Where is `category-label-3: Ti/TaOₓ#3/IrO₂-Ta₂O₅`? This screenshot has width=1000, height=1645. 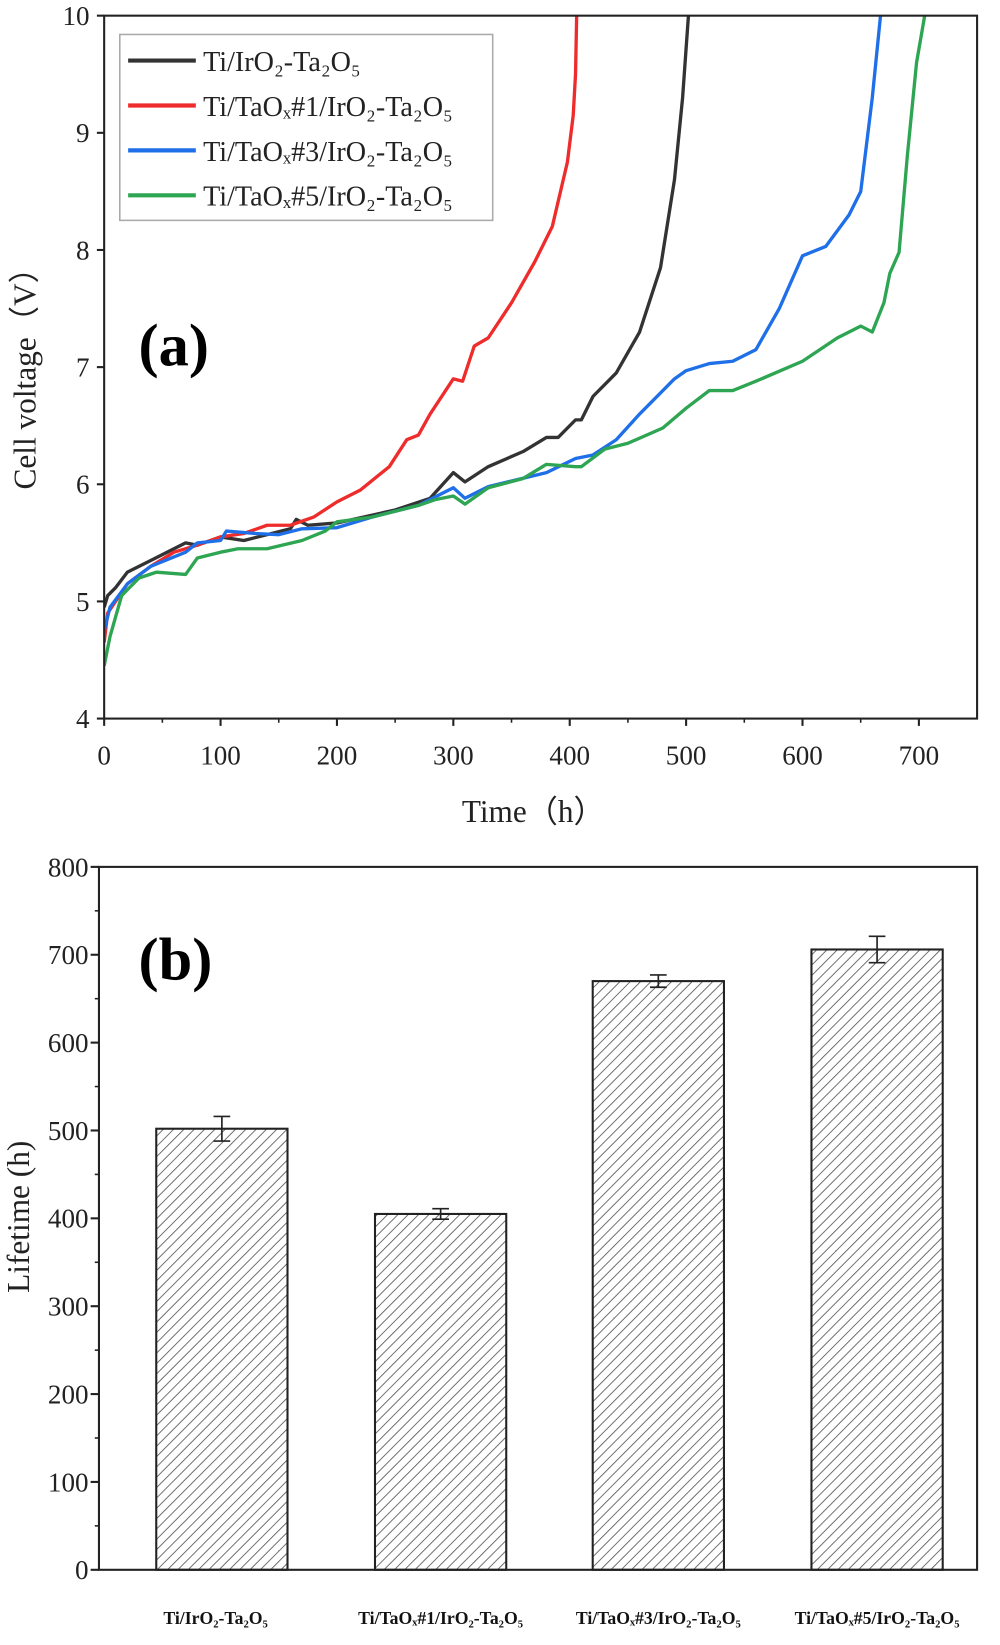 category-label-3: Ti/TaOₓ#3/IrO₂-Ta₂O₅ is located at coordinates (658, 1618).